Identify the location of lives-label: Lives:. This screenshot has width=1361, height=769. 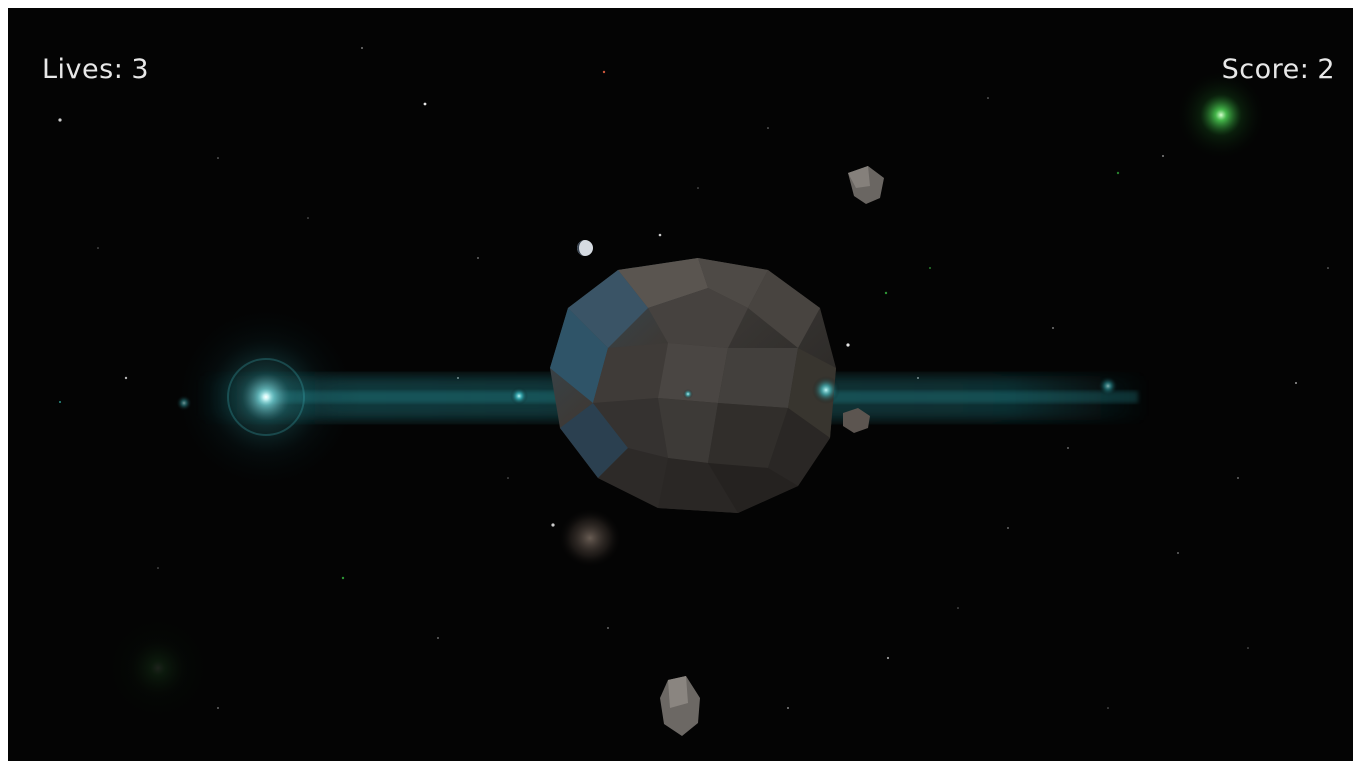
(83, 69).